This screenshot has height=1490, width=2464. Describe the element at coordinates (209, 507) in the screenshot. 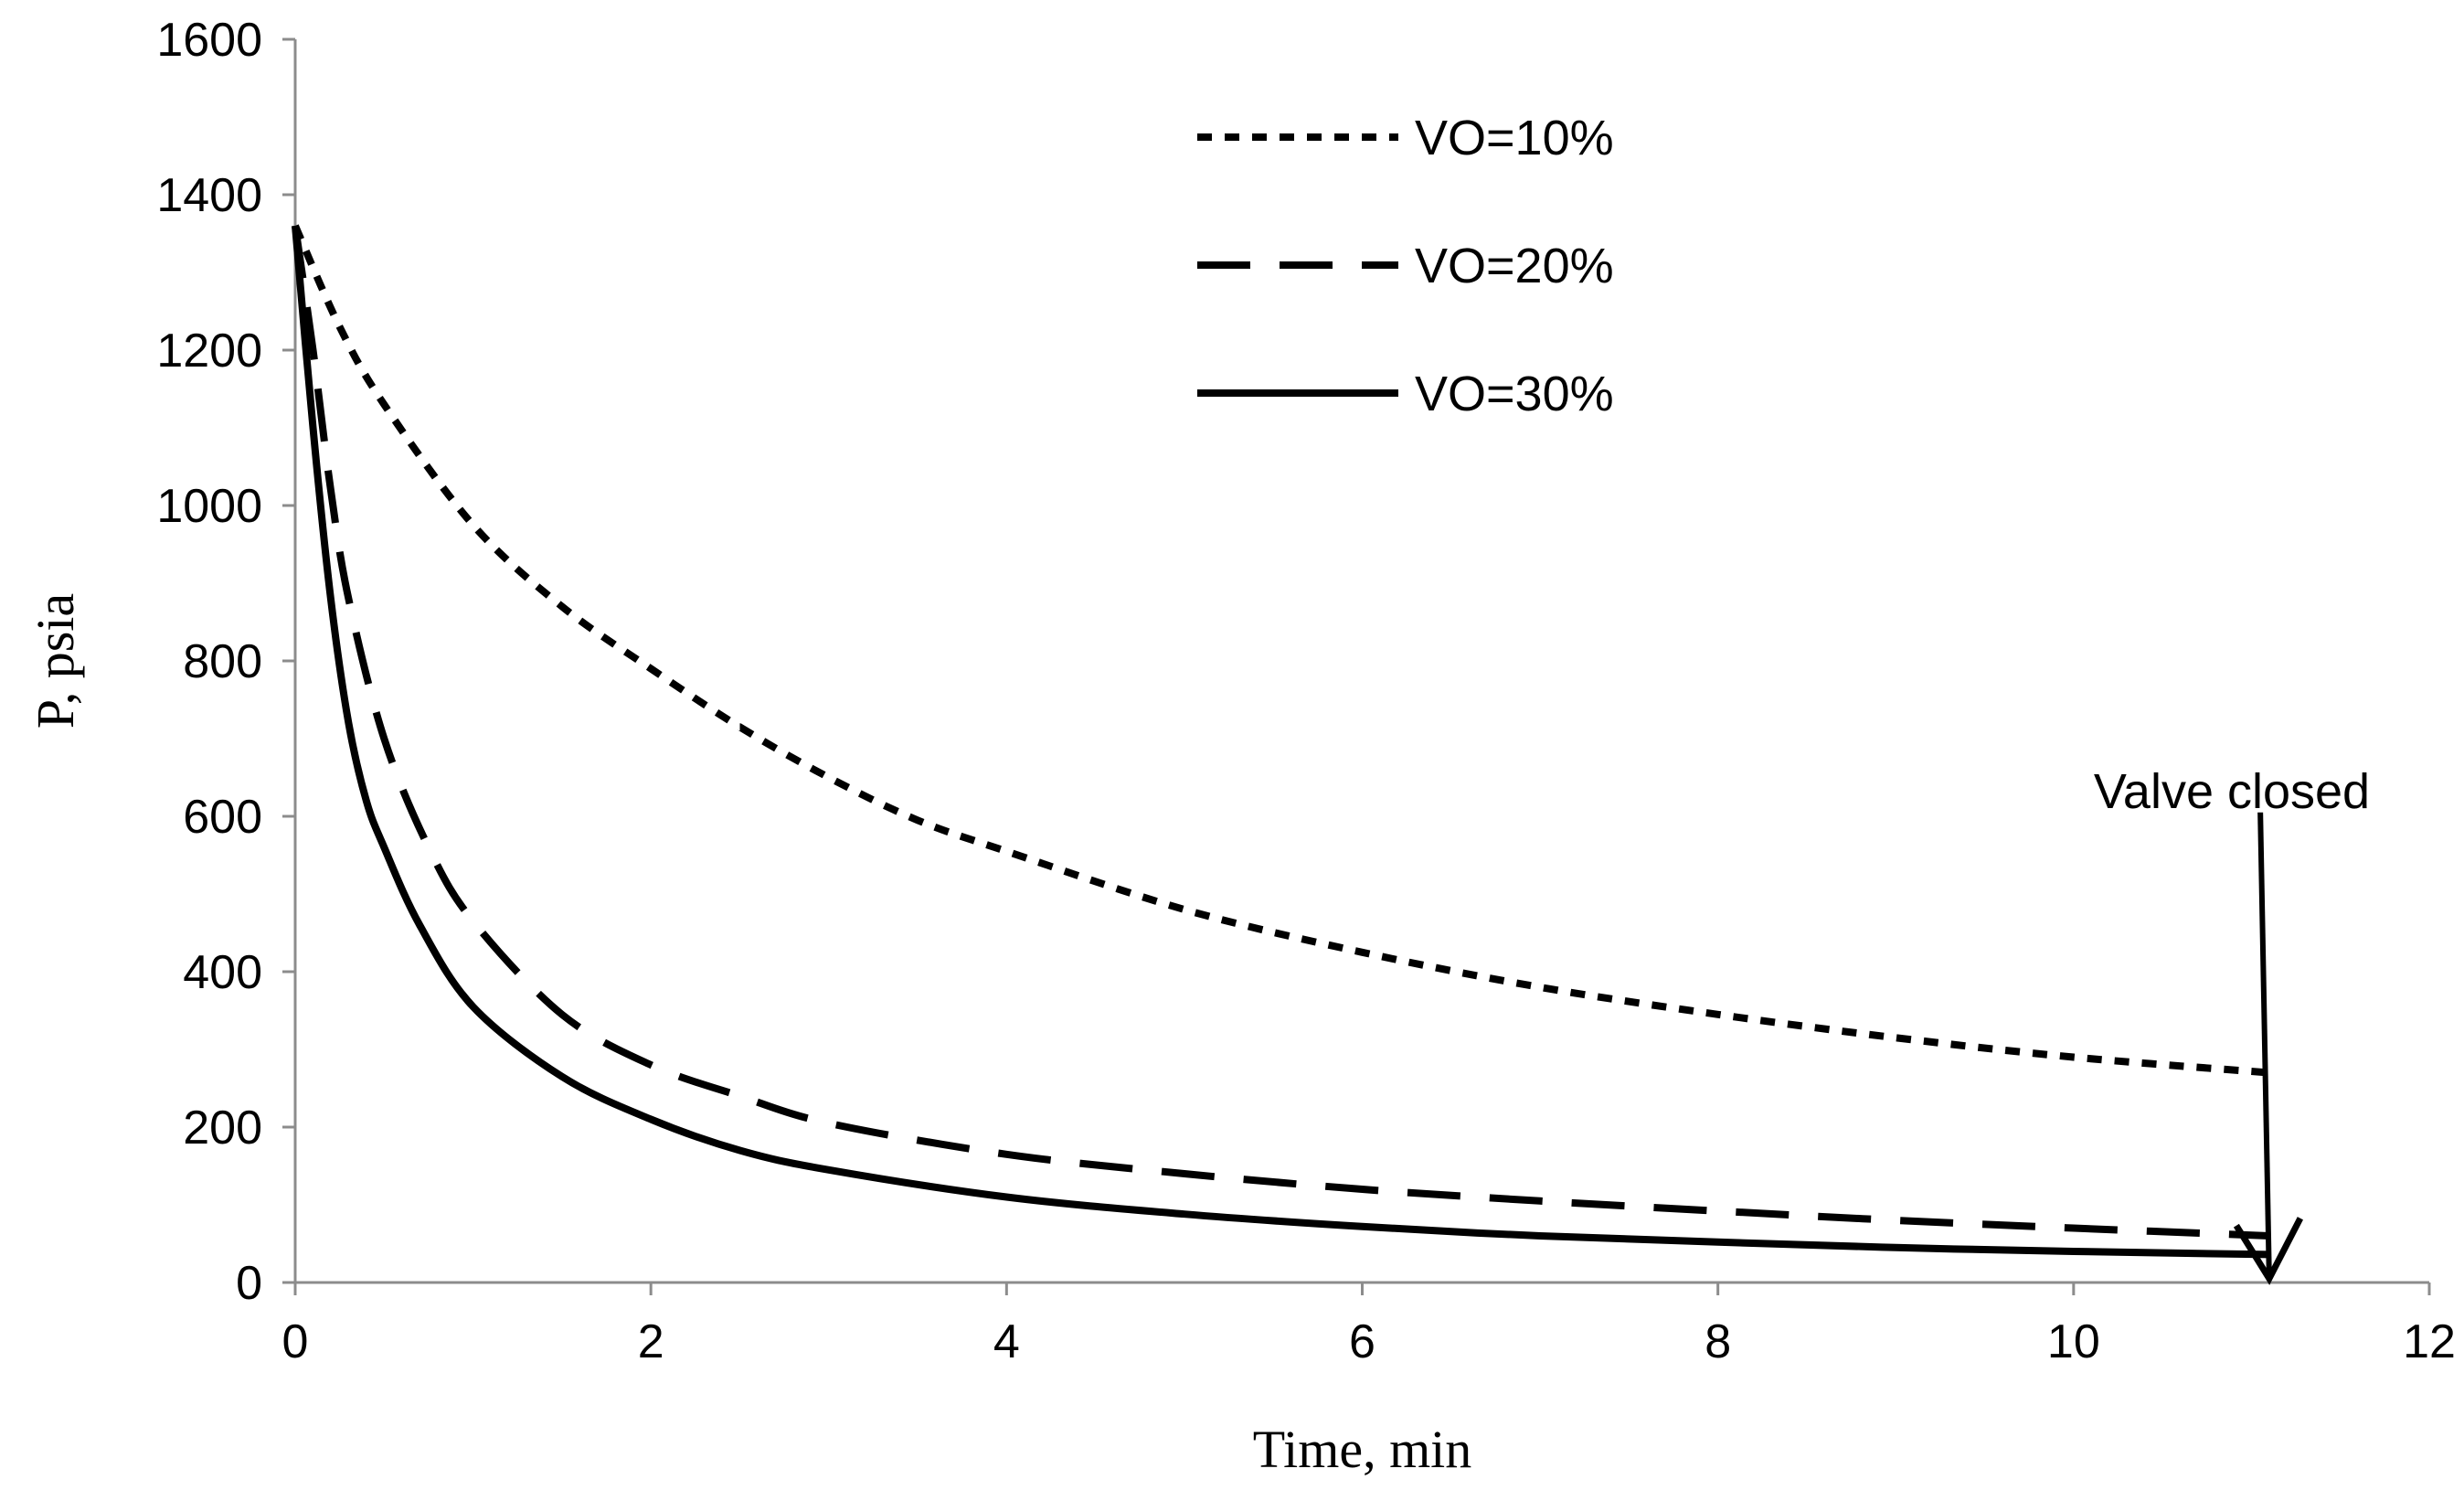

I see `y-tick-label: 1000` at that location.